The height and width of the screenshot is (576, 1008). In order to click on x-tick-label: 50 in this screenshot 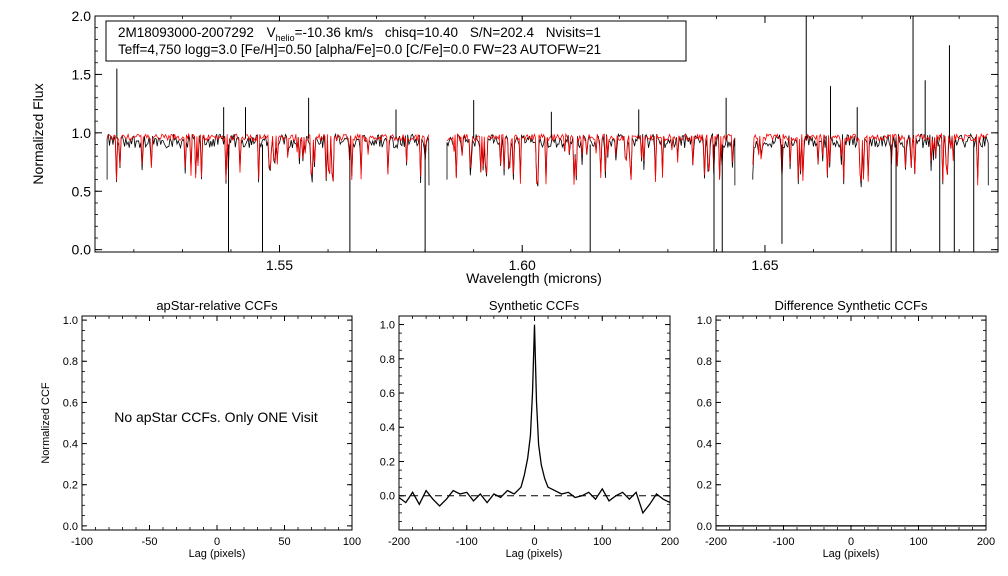, I will do `click(284, 542)`.